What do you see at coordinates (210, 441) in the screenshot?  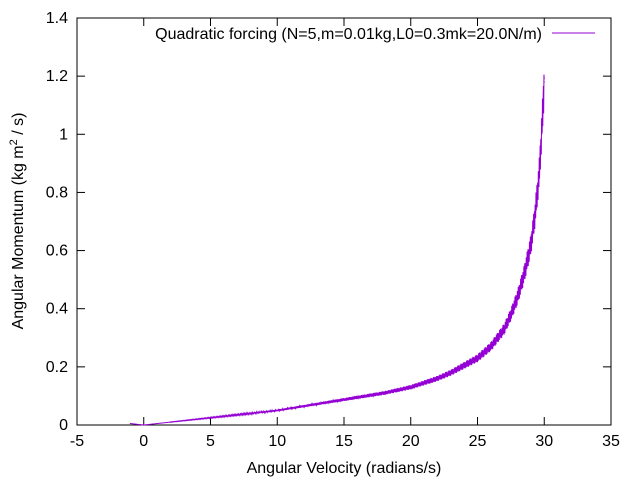 I see `x-tick-label: 5` at bounding box center [210, 441].